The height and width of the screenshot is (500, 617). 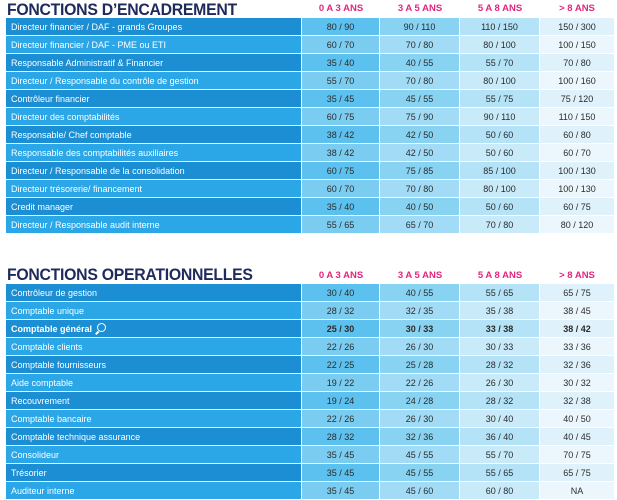 What do you see at coordinates (341, 382) in the screenshot?
I see `salary-range-cell: 19 / 22` at bounding box center [341, 382].